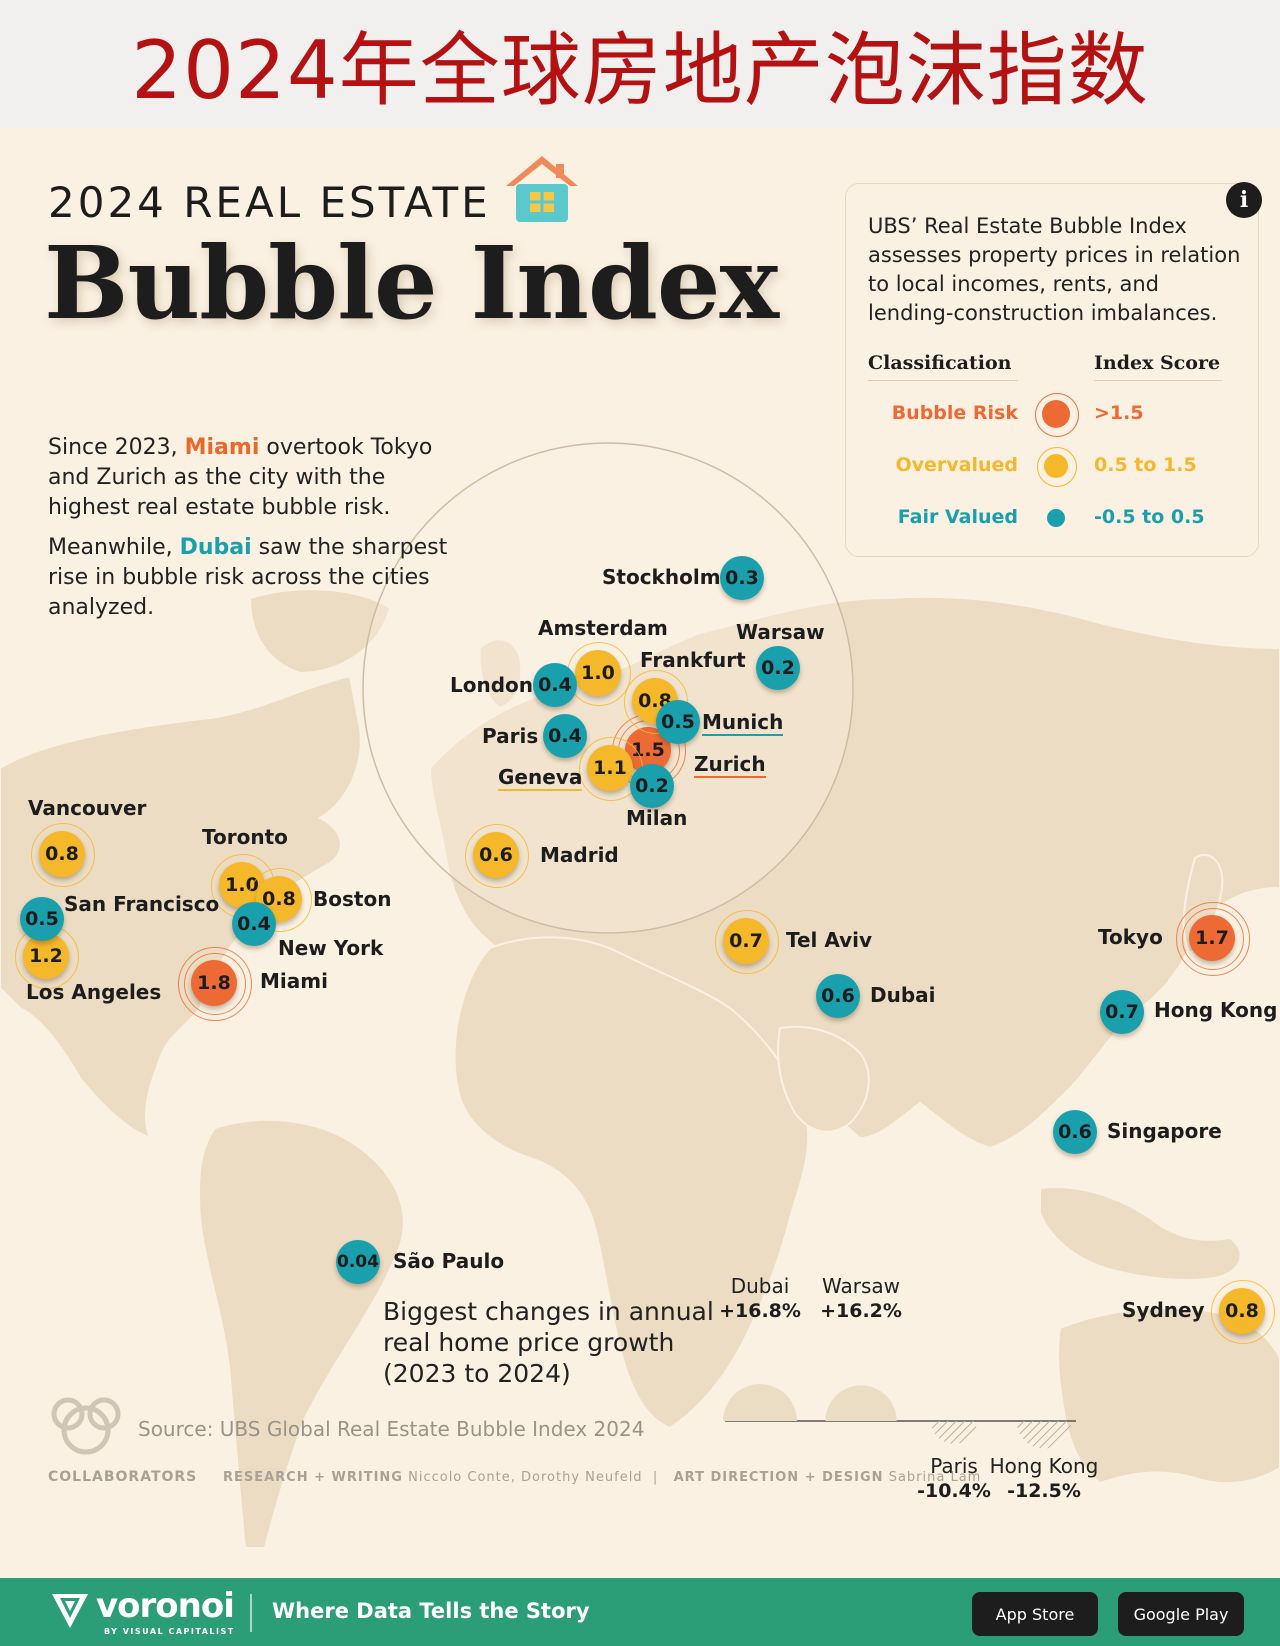 This screenshot has width=1280, height=1646. I want to click on info-icon: i, so click(1244, 200).